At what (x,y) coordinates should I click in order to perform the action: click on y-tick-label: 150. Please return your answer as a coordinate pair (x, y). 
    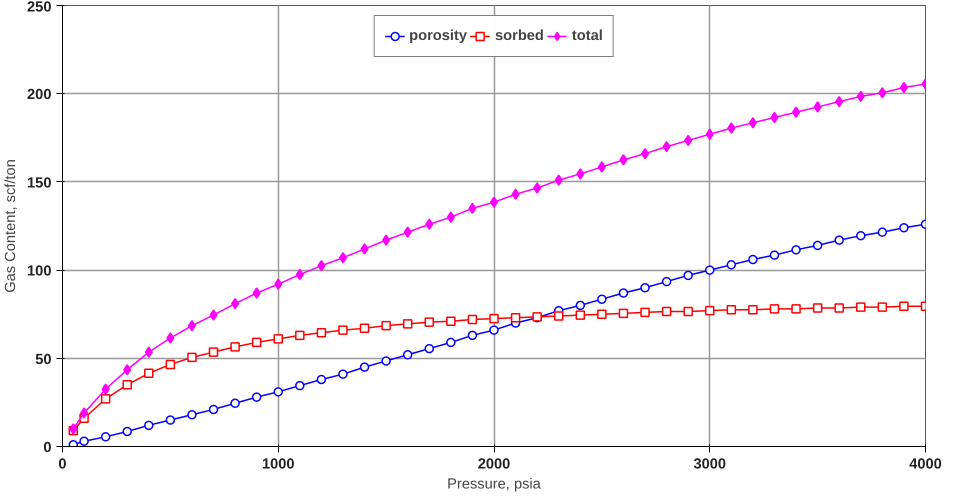
    Looking at the image, I should click on (39, 183).